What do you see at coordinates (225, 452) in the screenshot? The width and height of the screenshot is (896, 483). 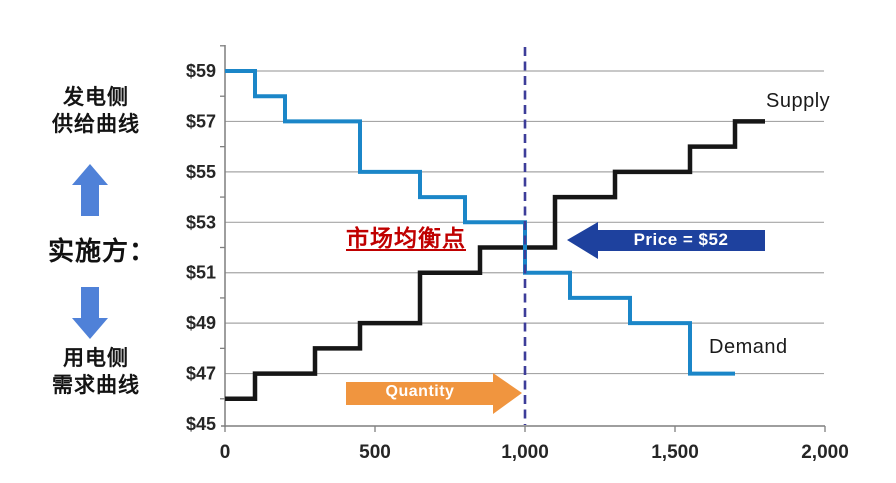 I see `x-tick-label: 0` at bounding box center [225, 452].